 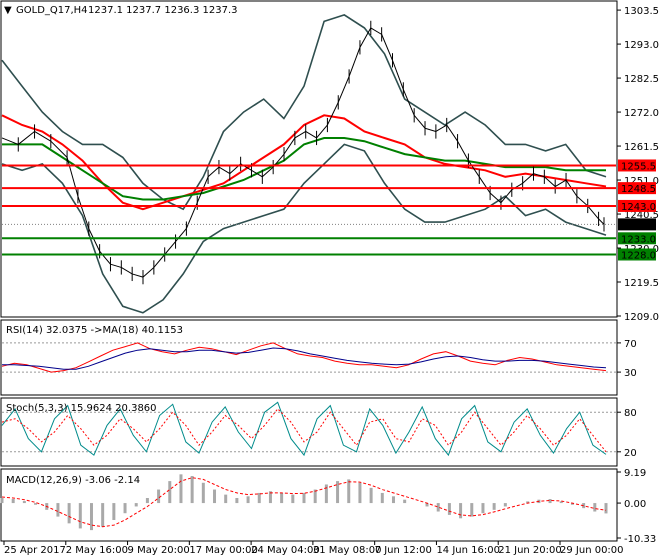 What do you see at coordinates (630, 453) in the screenshot?
I see `stoch-tick-label: 20` at bounding box center [630, 453].